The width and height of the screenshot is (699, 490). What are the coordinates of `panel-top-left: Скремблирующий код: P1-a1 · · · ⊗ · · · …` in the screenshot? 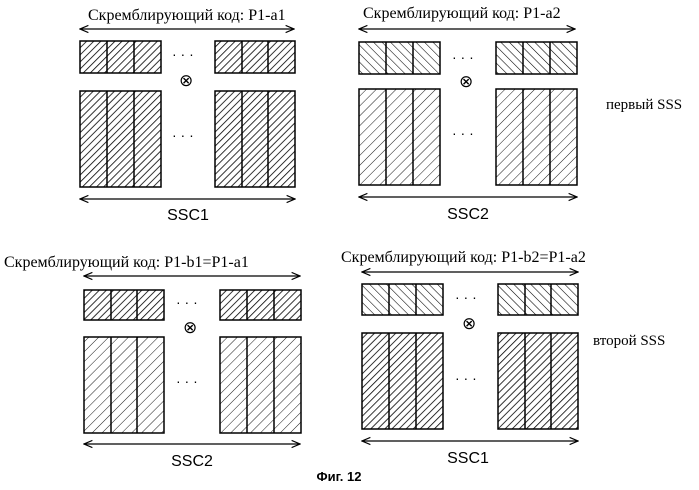 It's located at (187, 115).